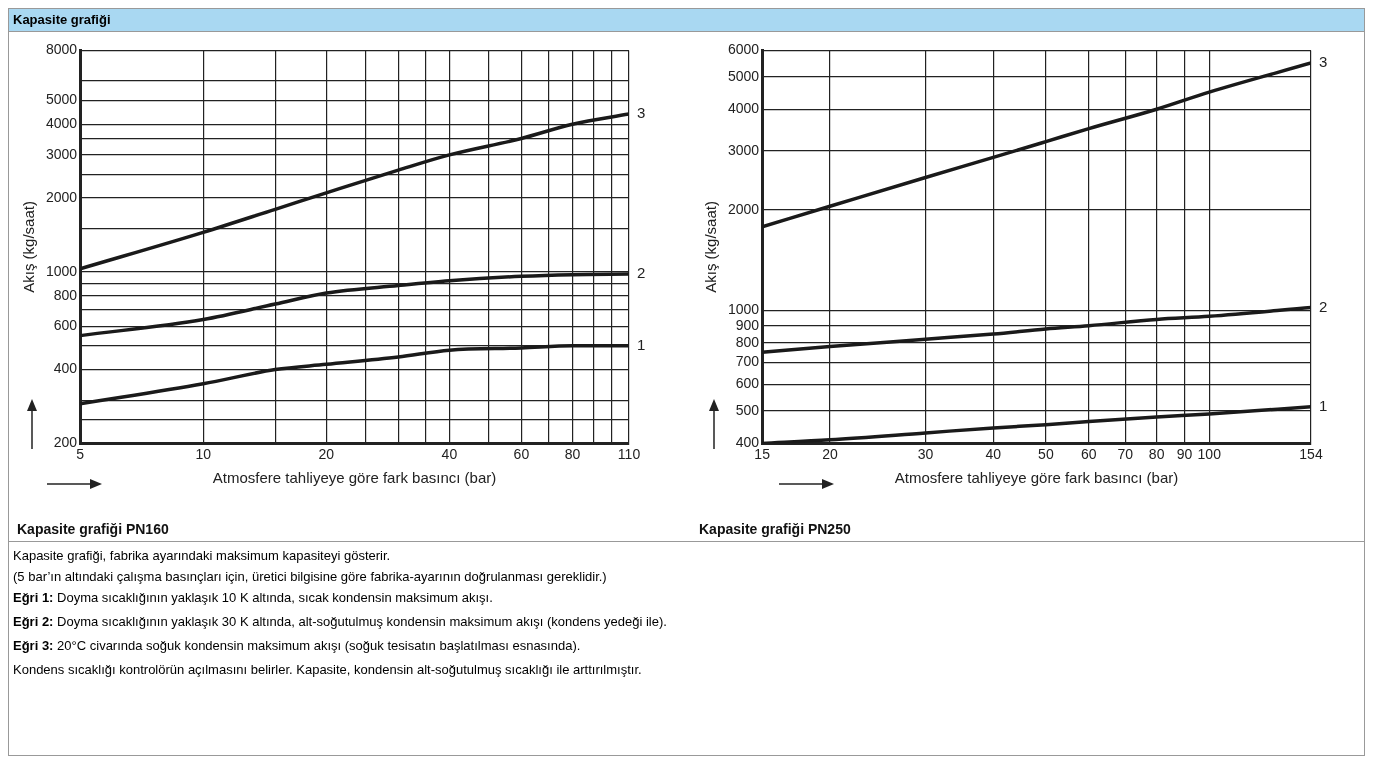 The height and width of the screenshot is (764, 1373). What do you see at coordinates (62, 19) in the screenshot?
I see `text: Kapasite grafiği` at bounding box center [62, 19].